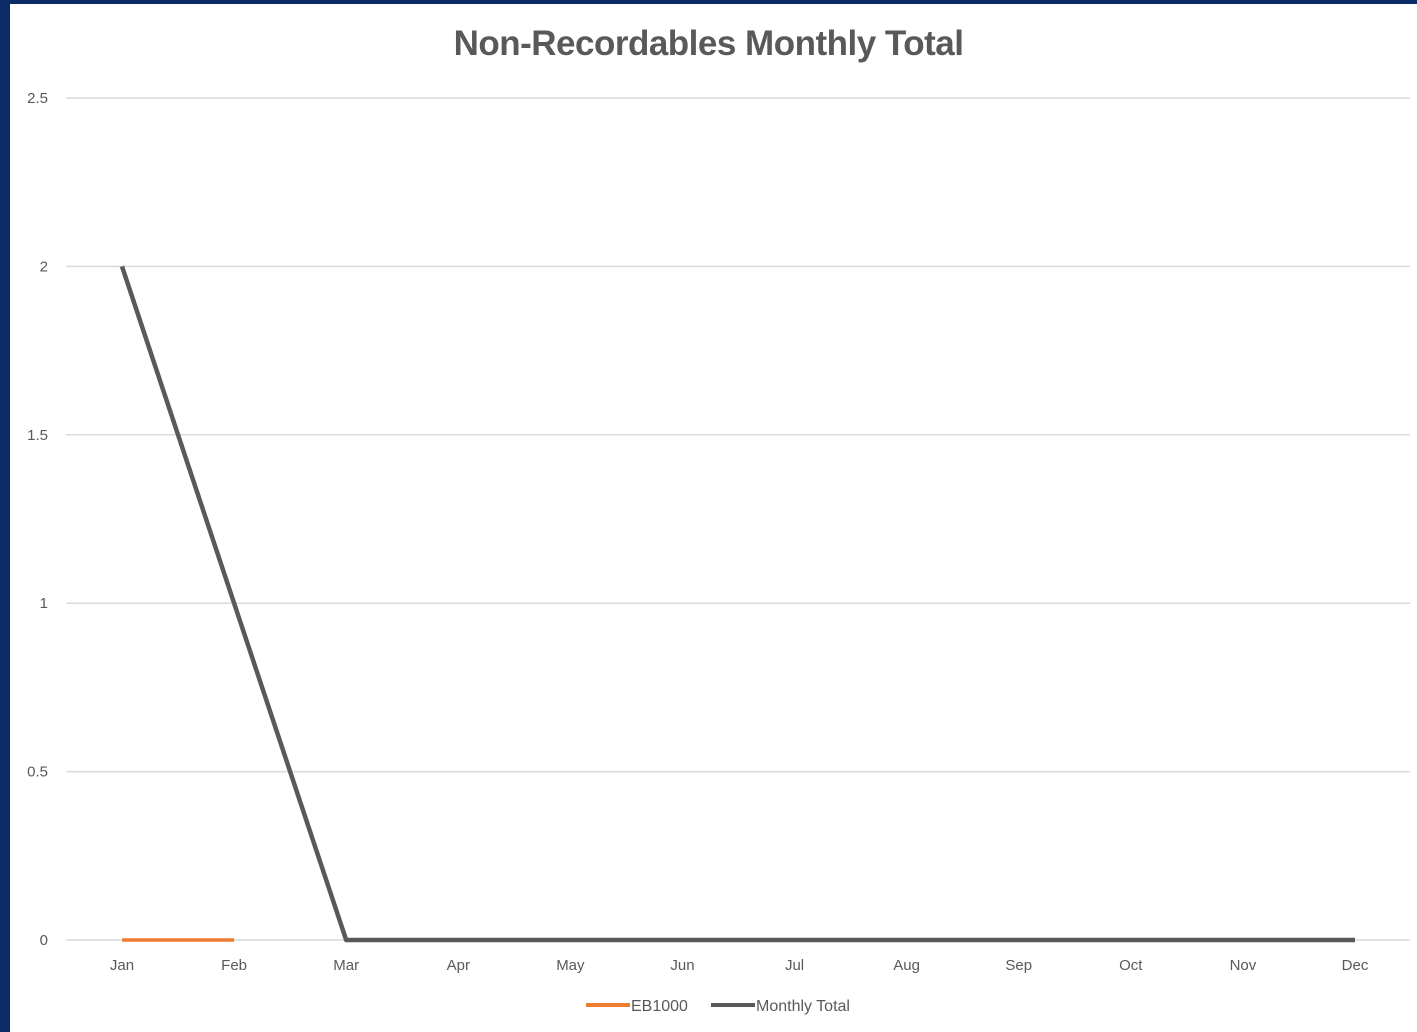 Image resolution: width=1417 pixels, height=1032 pixels. Describe the element at coordinates (1355, 965) in the screenshot. I see `x-tick-label: Dec` at that location.